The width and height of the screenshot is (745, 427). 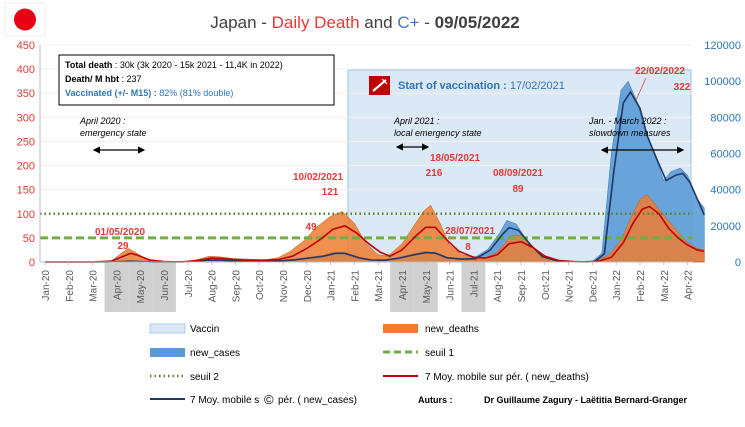 What do you see at coordinates (641, 286) in the screenshot?
I see `x-tick-label: Feb-22` at bounding box center [641, 286].